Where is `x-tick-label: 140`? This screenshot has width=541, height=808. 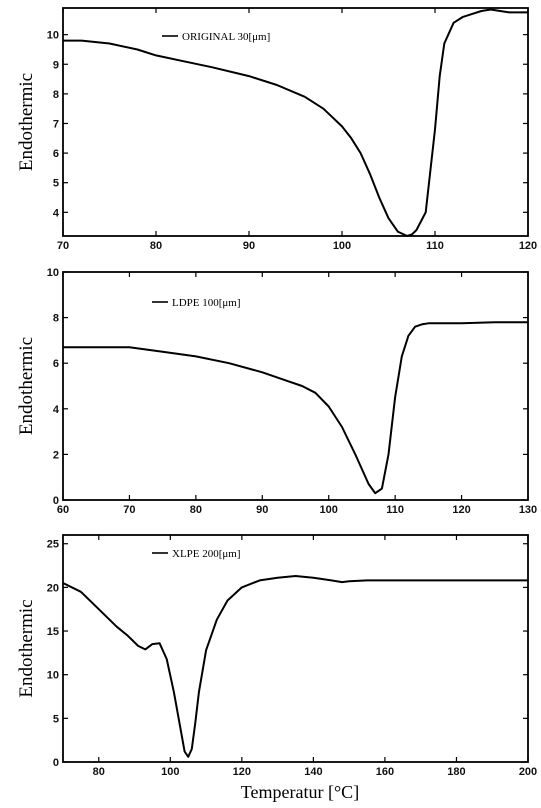
x-tick-label: 140 is located at coordinates (313, 772).